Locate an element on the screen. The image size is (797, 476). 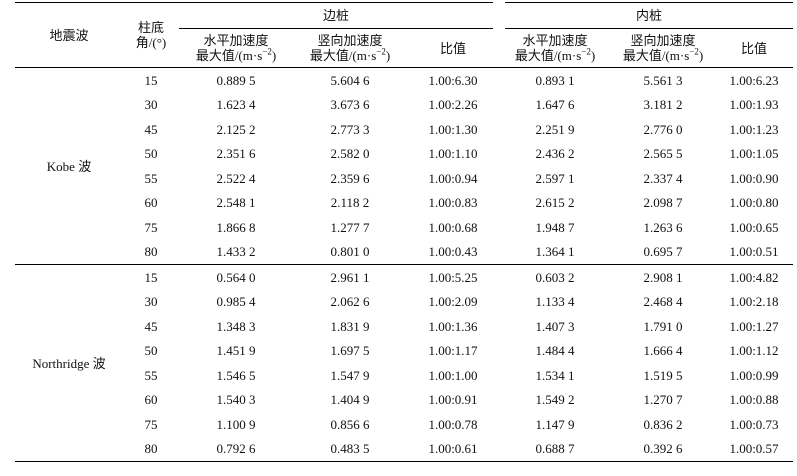
cell-edge-vertical: 0.801 0 is located at coordinates (350, 252).